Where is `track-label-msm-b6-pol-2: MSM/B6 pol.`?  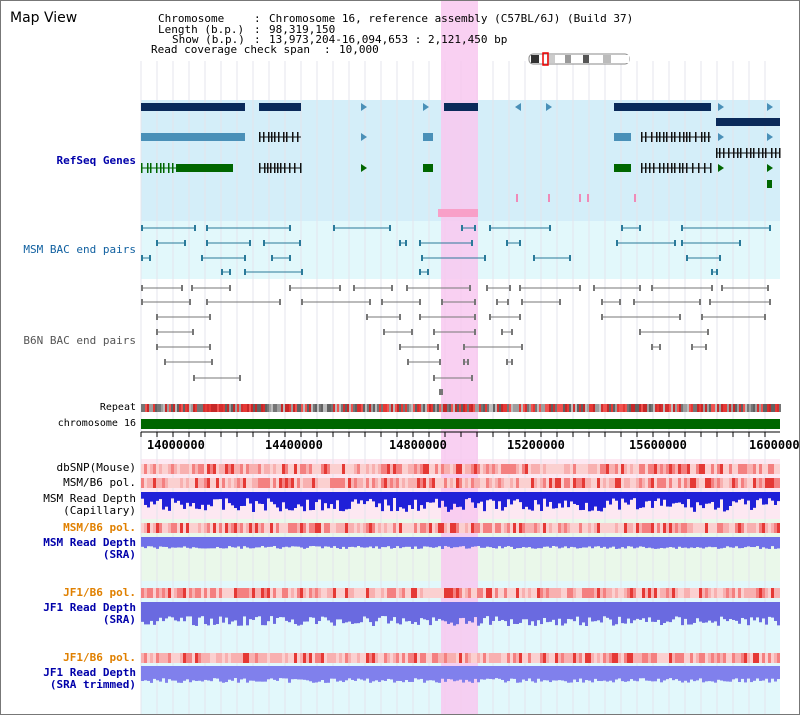
track-label-msm-b6-pol-2: MSM/B6 pol. is located at coordinates (99, 527).